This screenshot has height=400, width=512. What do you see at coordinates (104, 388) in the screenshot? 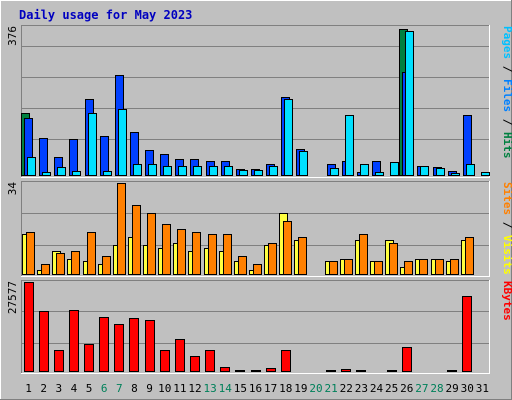
I see `x-tick-label: 6` at bounding box center [104, 388].